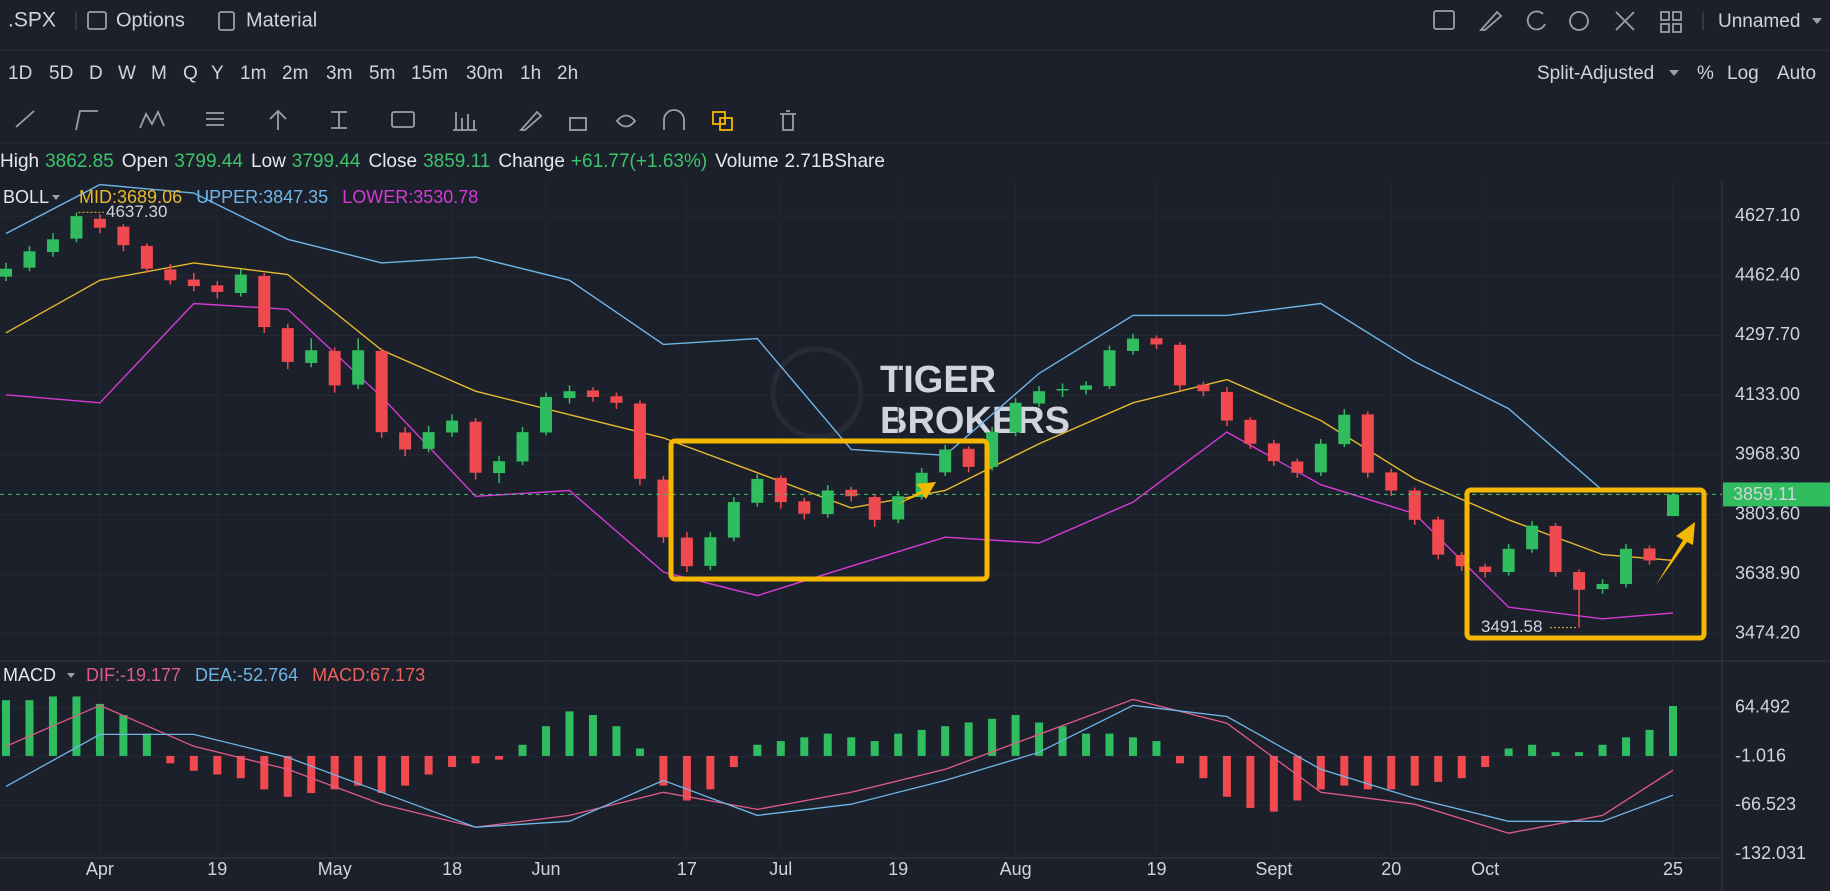 The image size is (1830, 891). What do you see at coordinates (217, 73) in the screenshot?
I see `period-button: Y` at bounding box center [217, 73].